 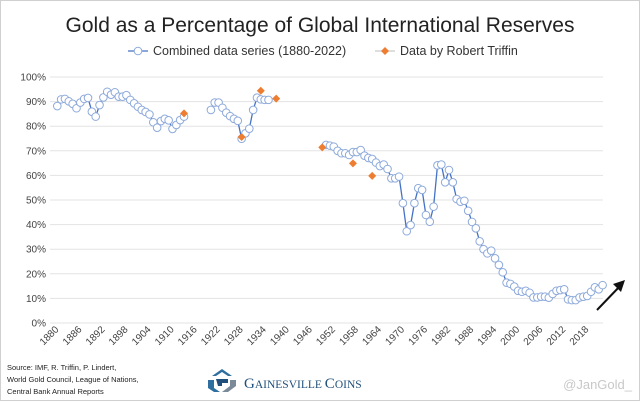 What do you see at coordinates (61, 367) in the screenshot?
I see `source-line: Source: IMF, R. Triffin, P. Lindert,` at bounding box center [61, 367].